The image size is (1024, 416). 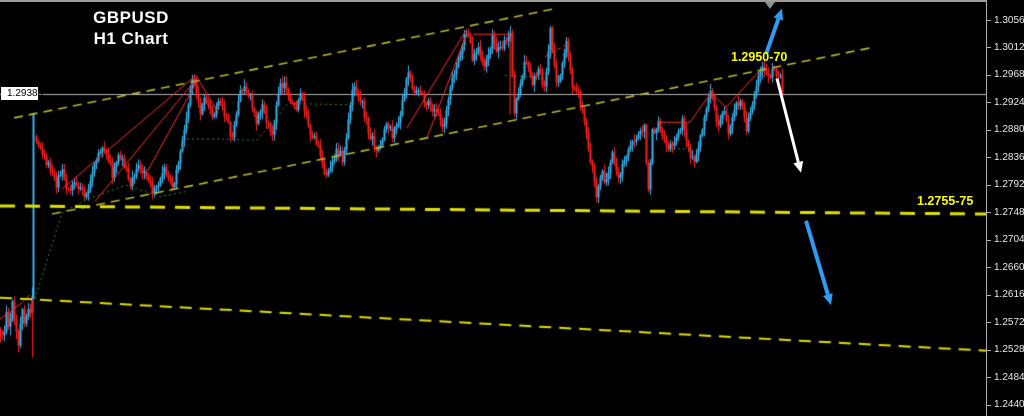 I want to click on price-tick-label: 1.25720, so click(x=1009, y=322).